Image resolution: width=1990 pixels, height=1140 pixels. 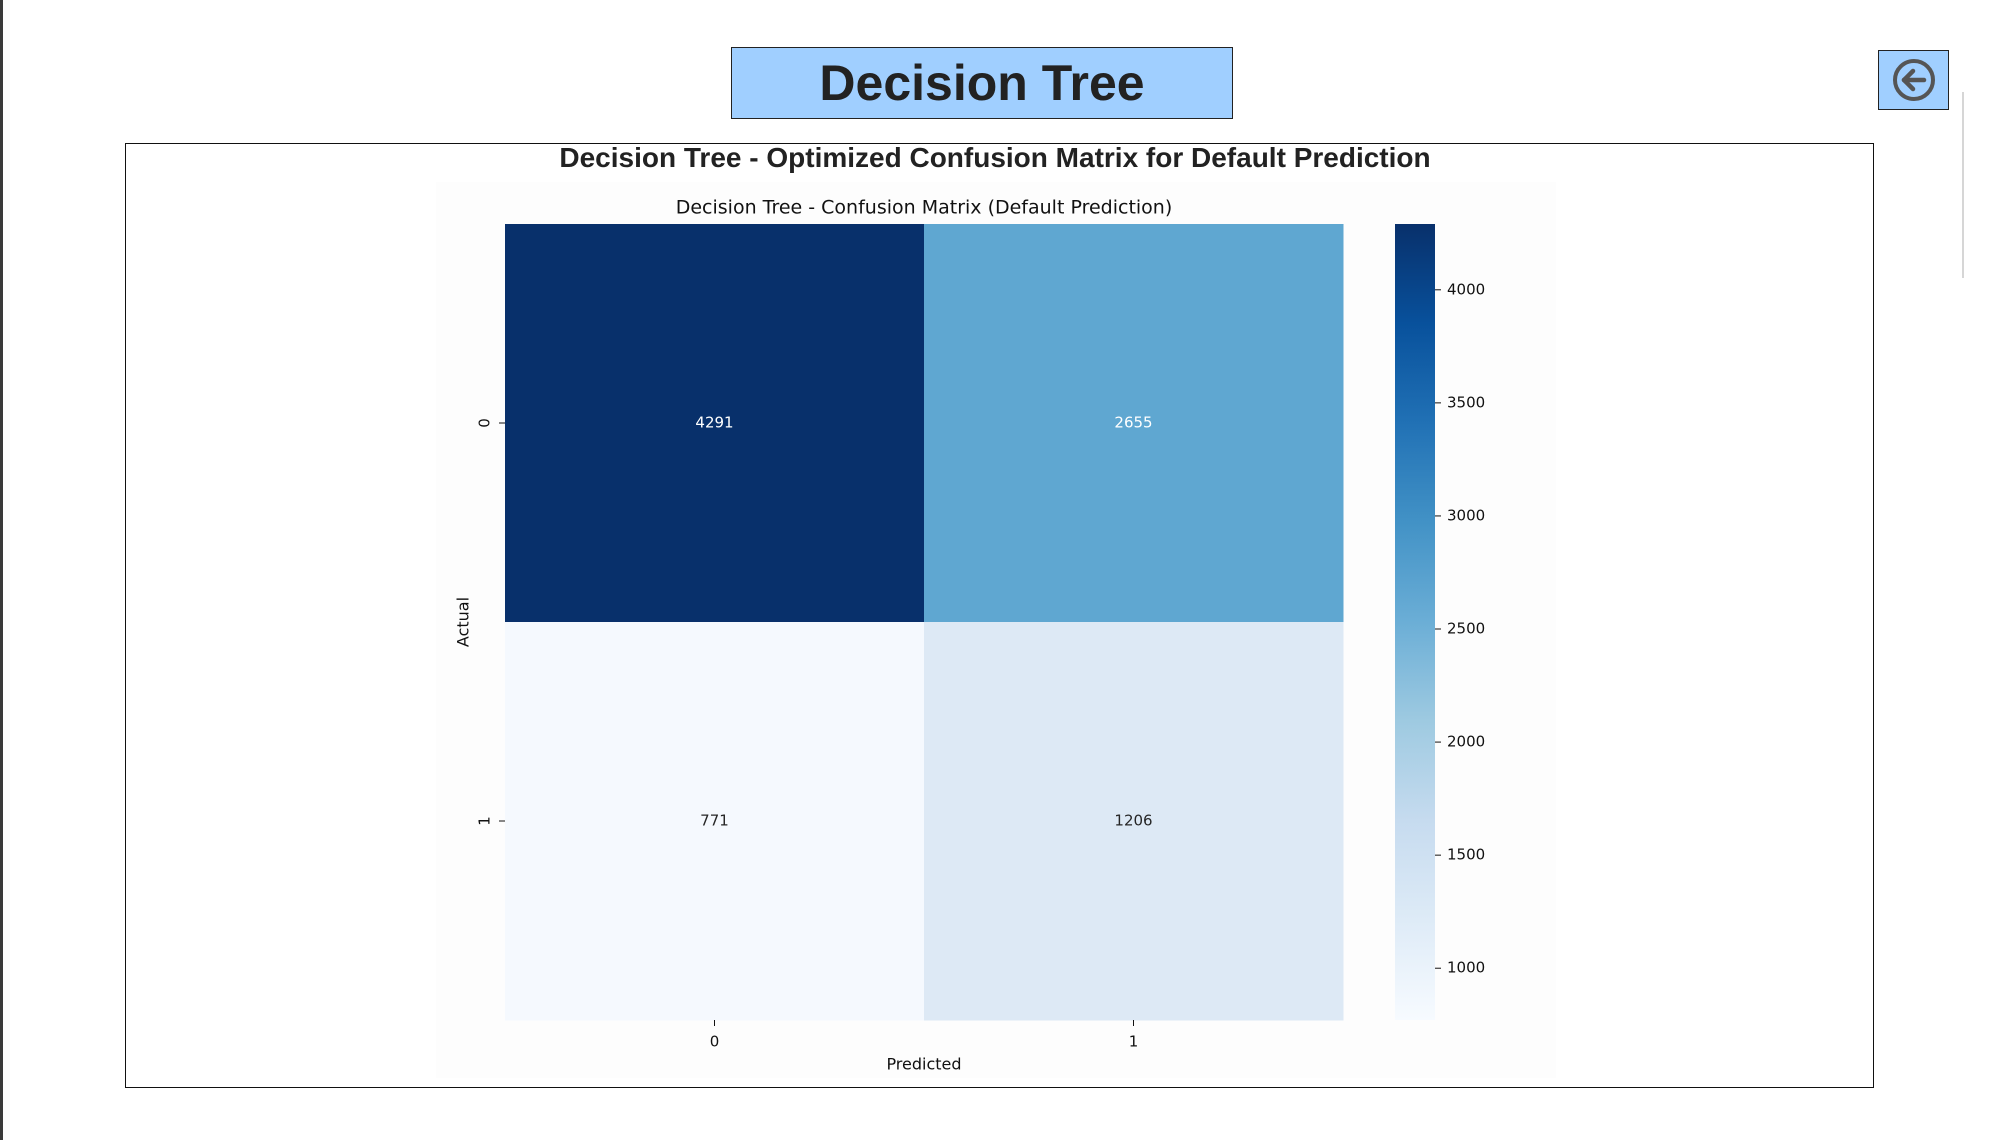 I want to click on colorbar-tick-label: 1500, so click(x=1466, y=855).